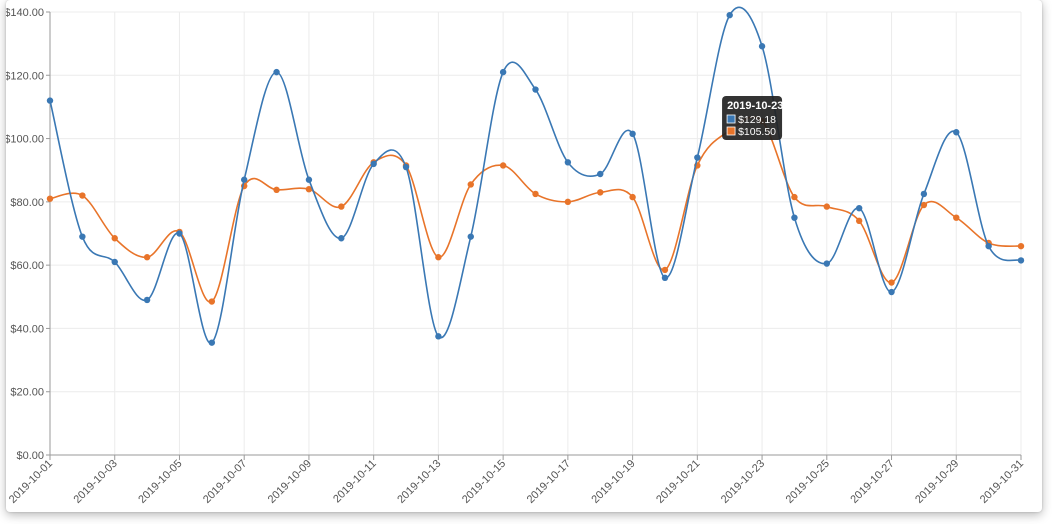  I want to click on x-tick-label: 2019-10-27, so click(872, 482).